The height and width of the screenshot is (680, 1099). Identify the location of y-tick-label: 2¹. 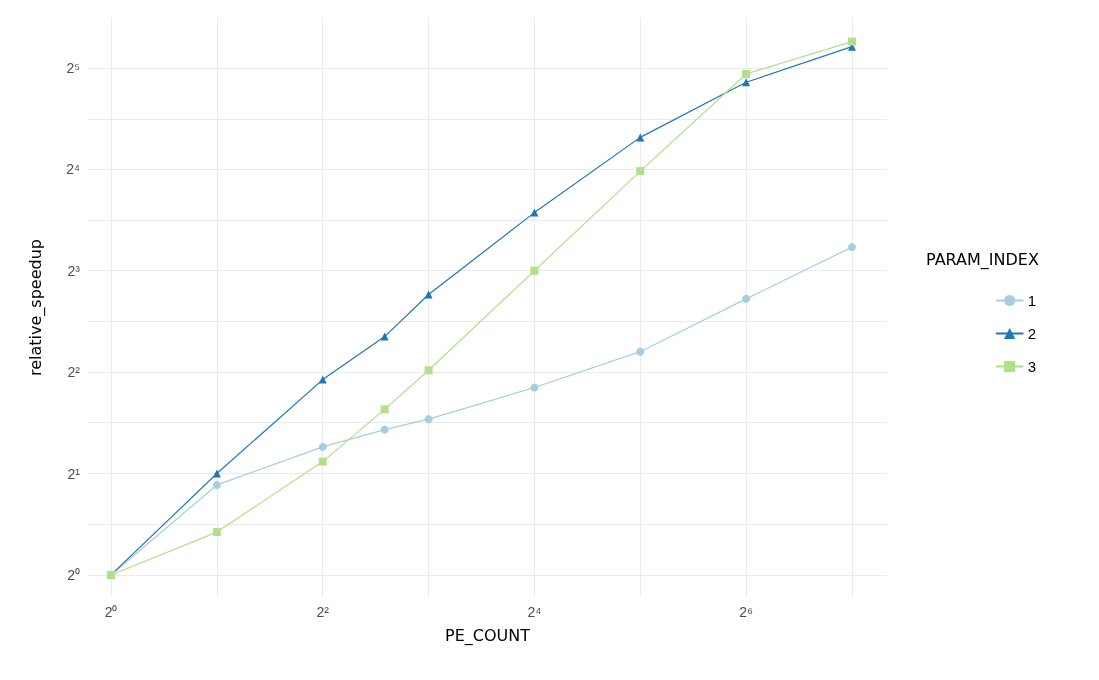
(74, 473).